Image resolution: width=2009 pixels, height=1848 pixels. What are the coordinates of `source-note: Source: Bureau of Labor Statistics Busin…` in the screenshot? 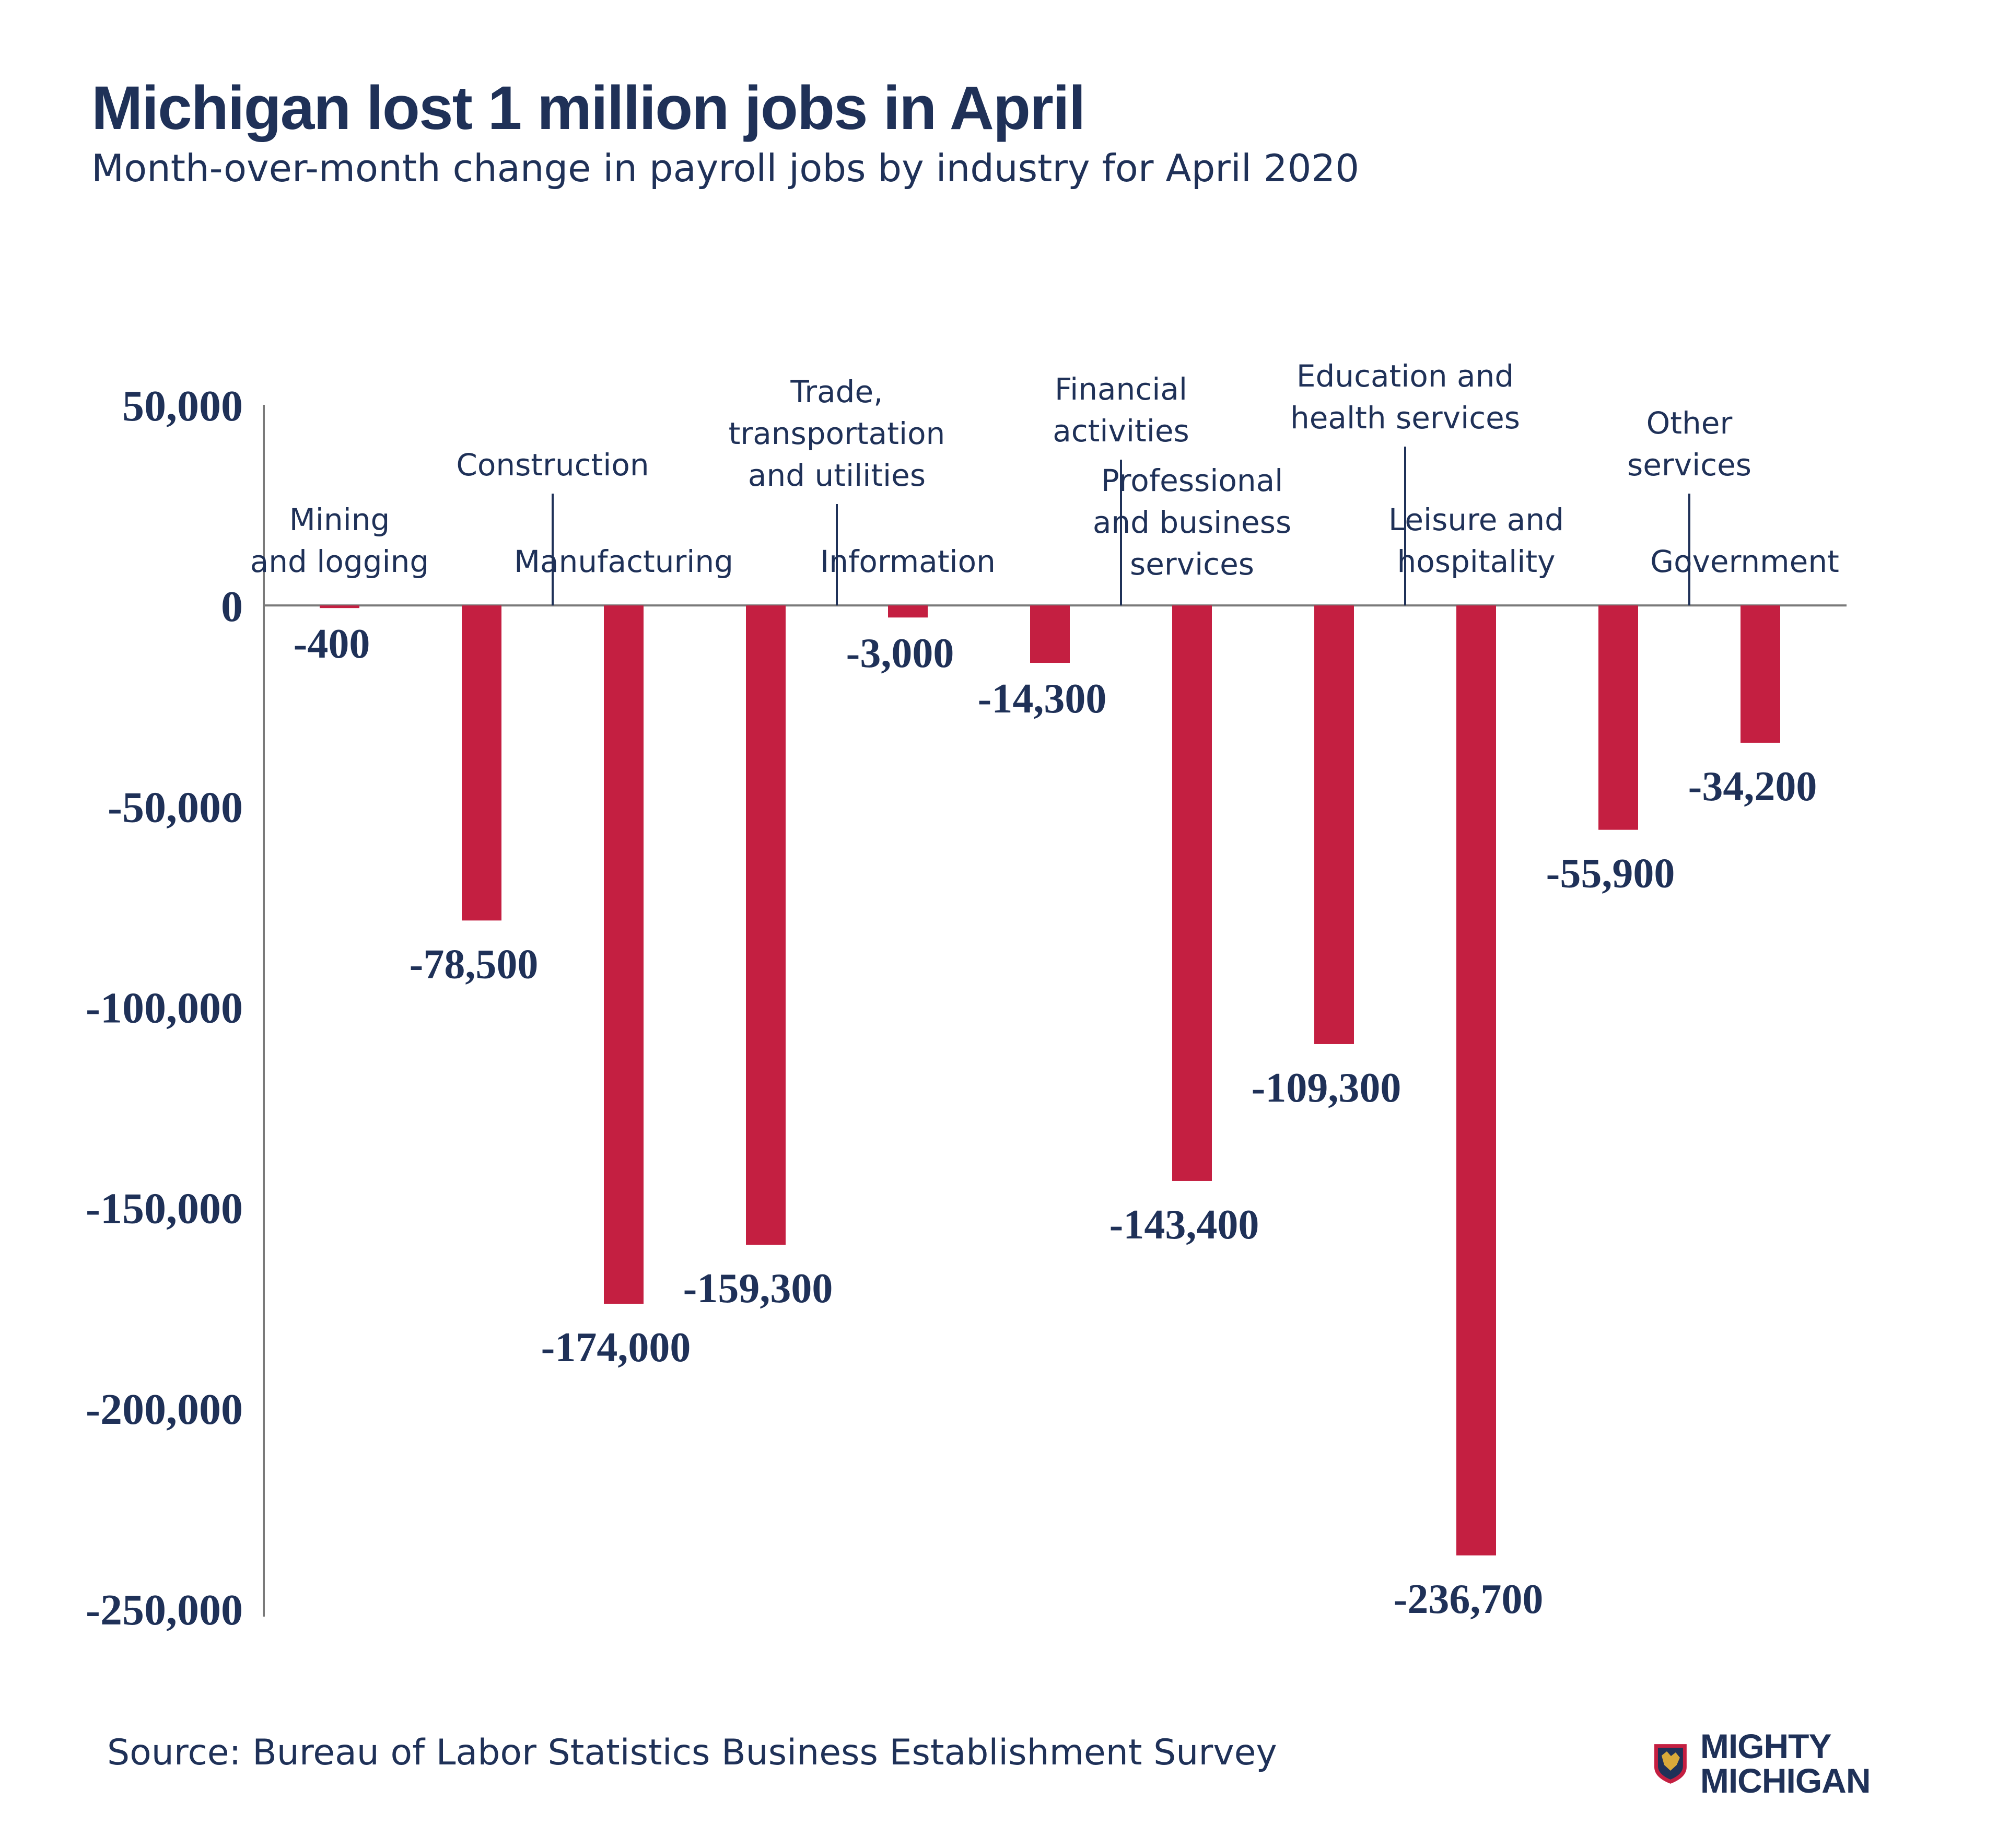 It's located at (692, 1752).